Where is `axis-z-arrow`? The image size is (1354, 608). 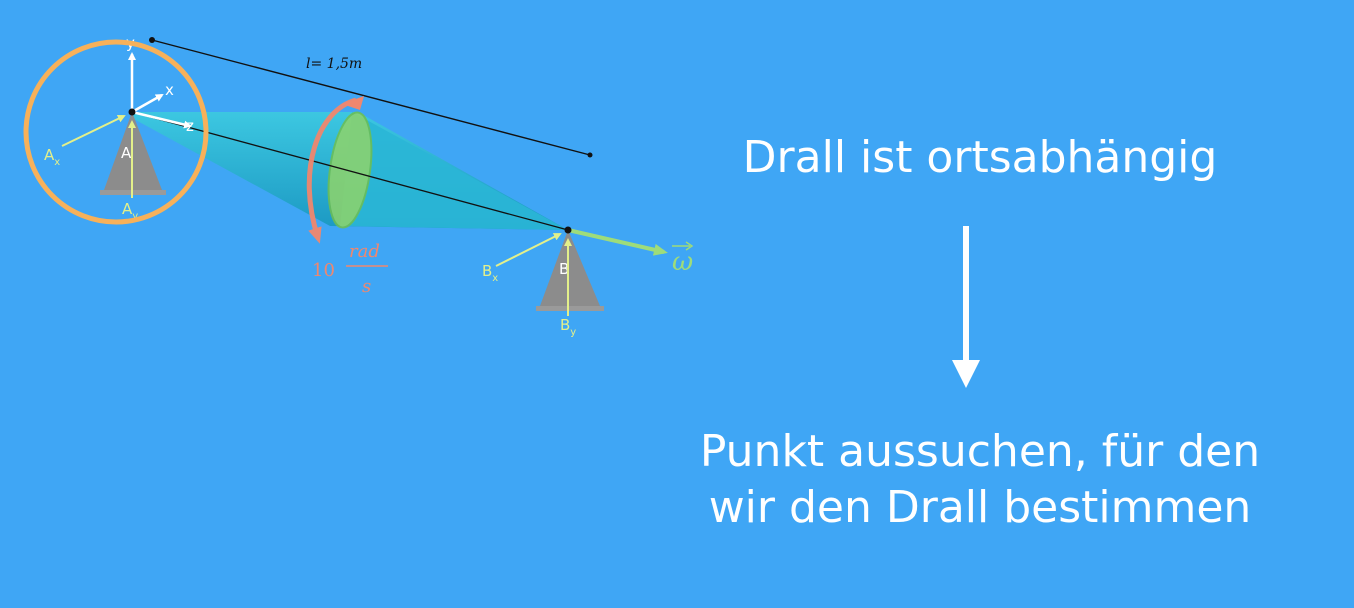
axis-z-arrow is located at coordinates (161, 119).